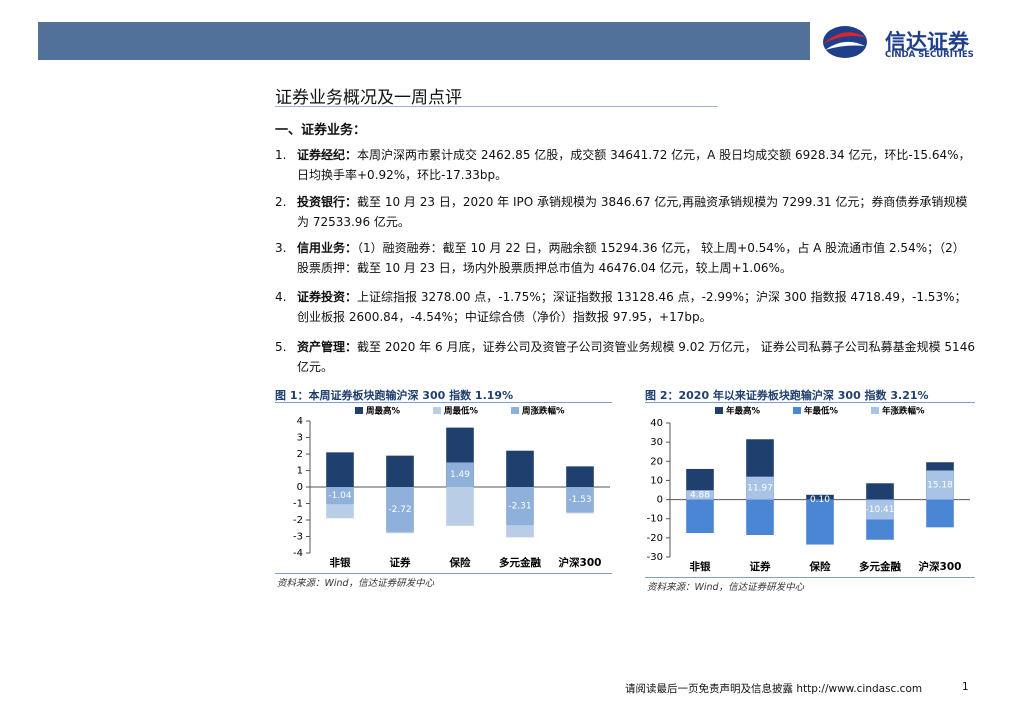 This screenshot has height=724, width=1024. I want to click on legend-label: 周最低%, so click(461, 411).